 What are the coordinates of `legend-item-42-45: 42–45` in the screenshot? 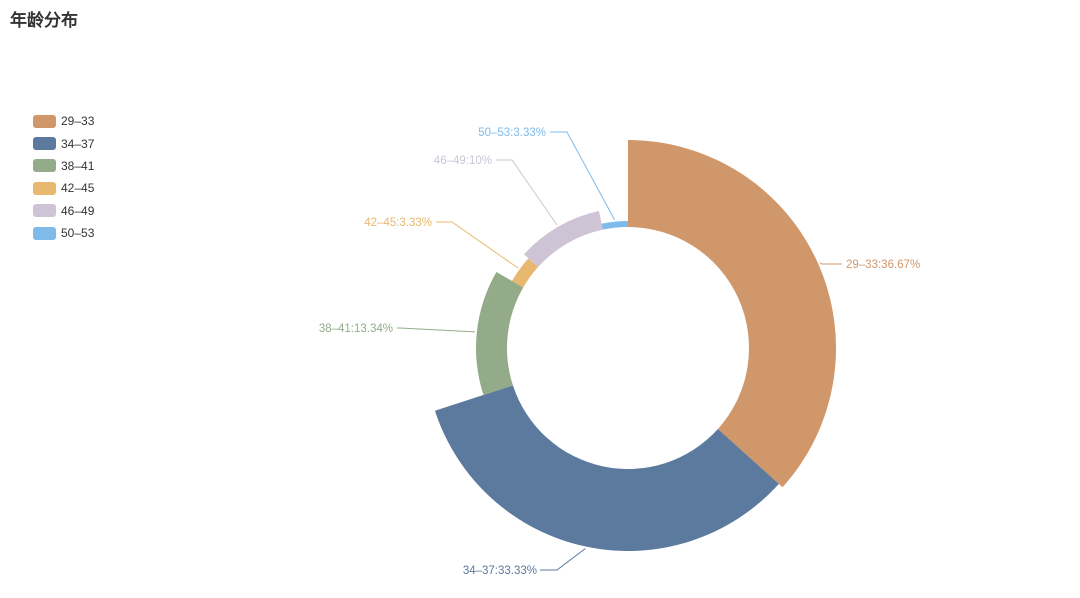 It's located at (63, 188).